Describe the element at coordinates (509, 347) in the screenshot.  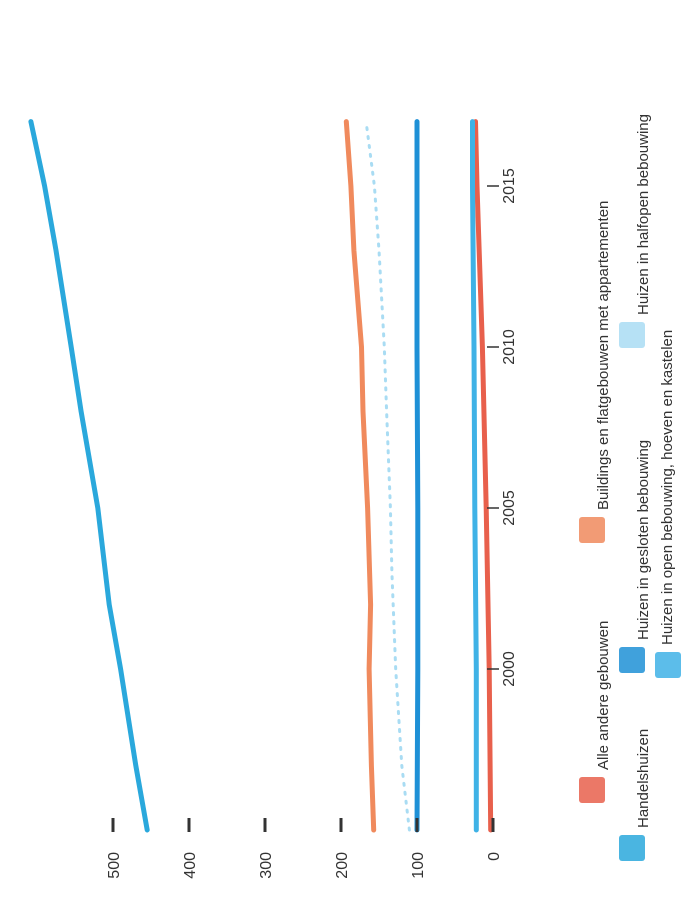
I see `x-tick-label: 2010` at that location.